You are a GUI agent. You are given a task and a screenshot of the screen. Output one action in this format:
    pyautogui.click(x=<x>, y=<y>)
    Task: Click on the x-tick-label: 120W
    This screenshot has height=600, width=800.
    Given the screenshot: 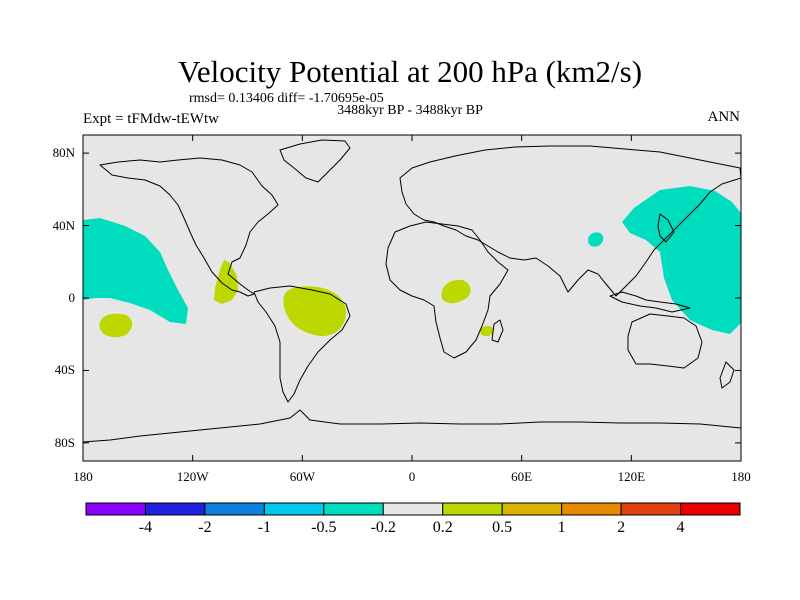 What is the action you would take?
    pyautogui.click(x=192, y=476)
    